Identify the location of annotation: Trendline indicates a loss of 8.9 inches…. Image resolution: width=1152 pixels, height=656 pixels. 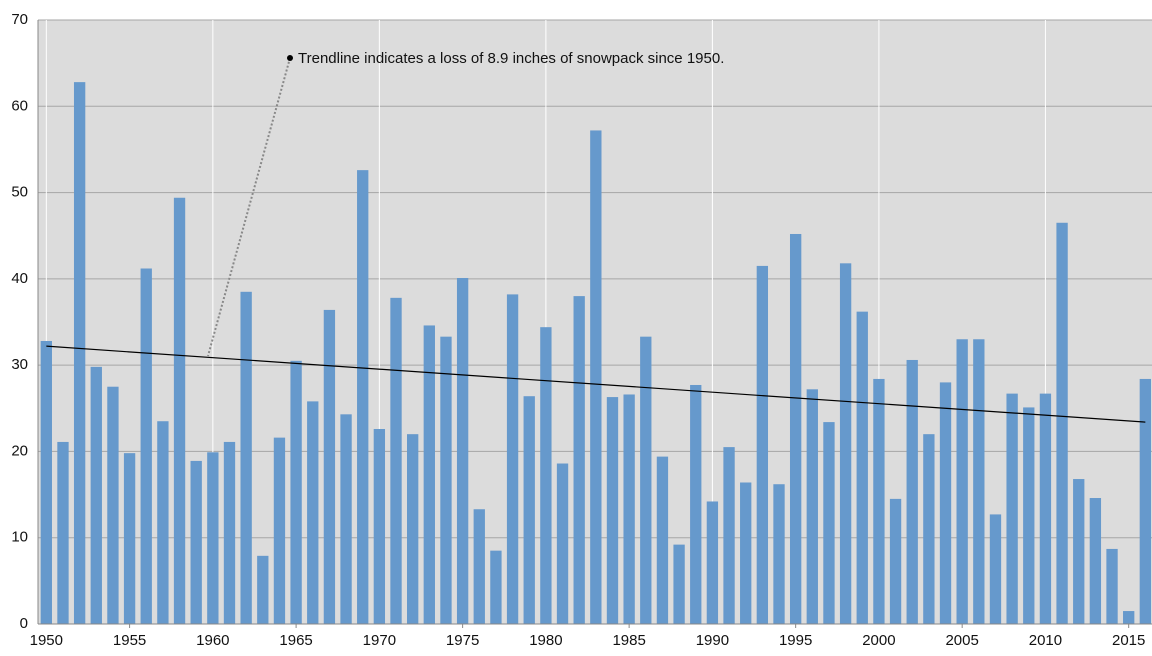
(511, 58).